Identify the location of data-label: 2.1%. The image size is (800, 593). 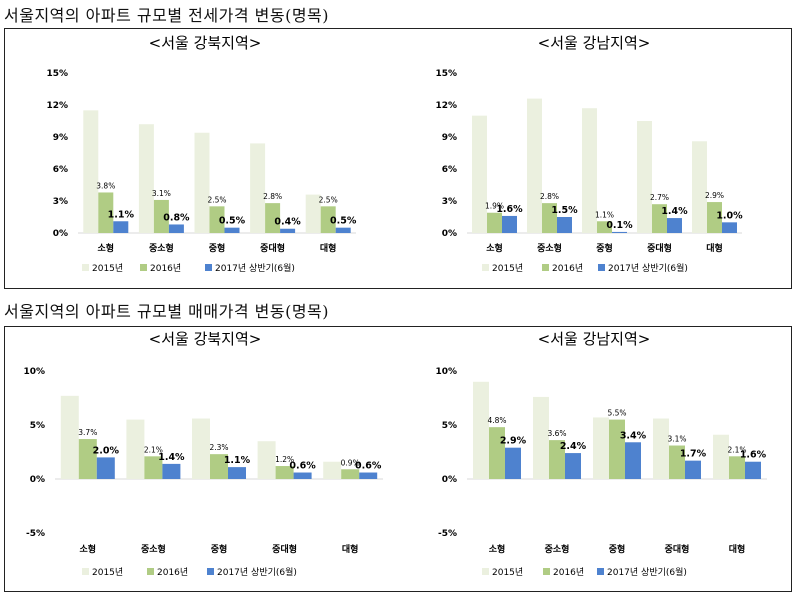
(153, 449).